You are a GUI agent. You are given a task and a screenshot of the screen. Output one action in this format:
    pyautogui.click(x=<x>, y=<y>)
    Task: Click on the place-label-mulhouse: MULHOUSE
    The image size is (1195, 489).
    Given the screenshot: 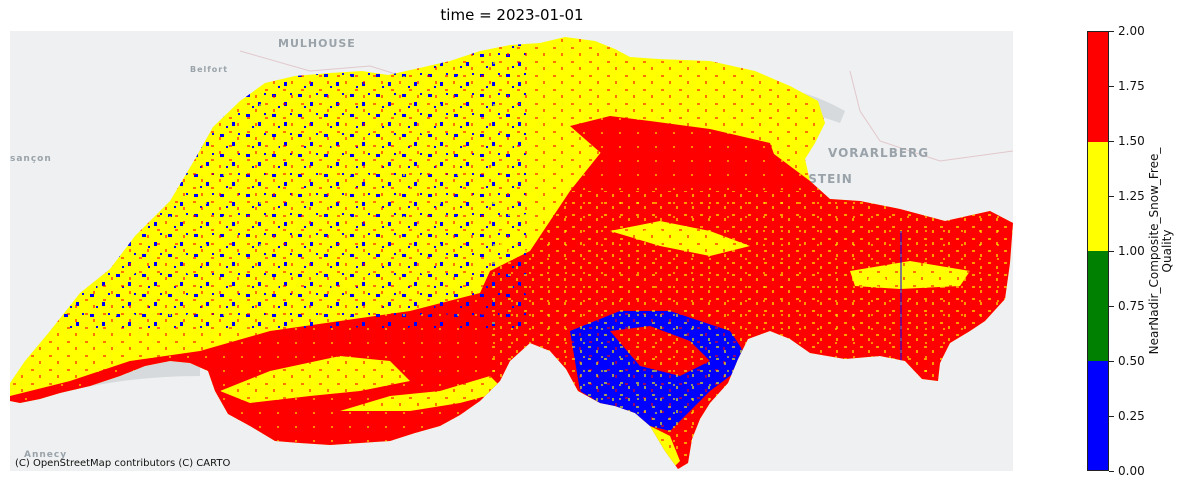 What is the action you would take?
    pyautogui.click(x=317, y=43)
    